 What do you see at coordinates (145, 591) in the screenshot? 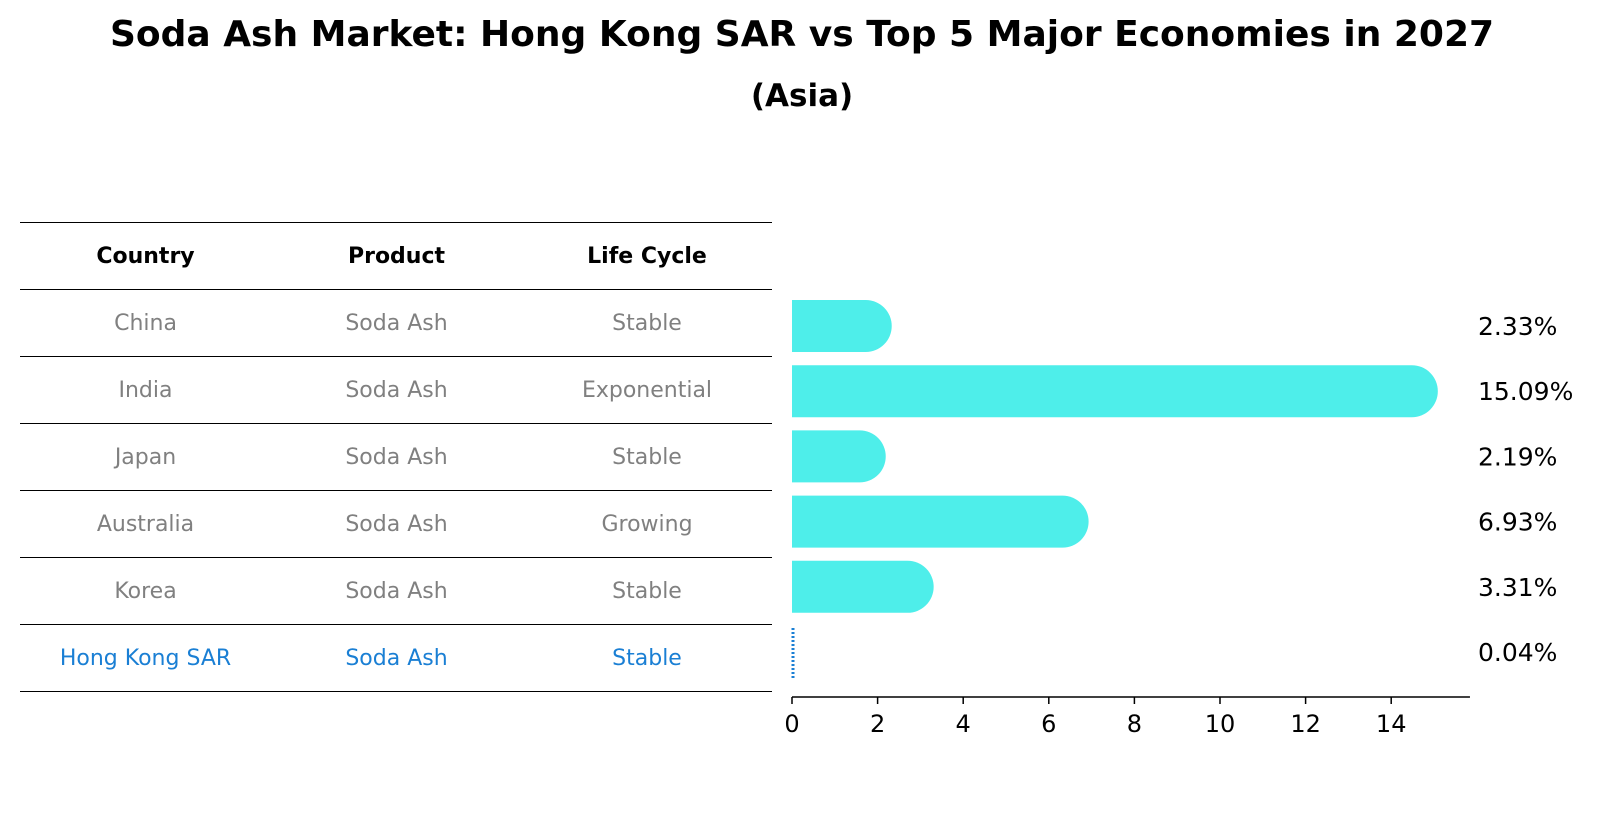
I see `cell-country: Korea` at bounding box center [145, 591].